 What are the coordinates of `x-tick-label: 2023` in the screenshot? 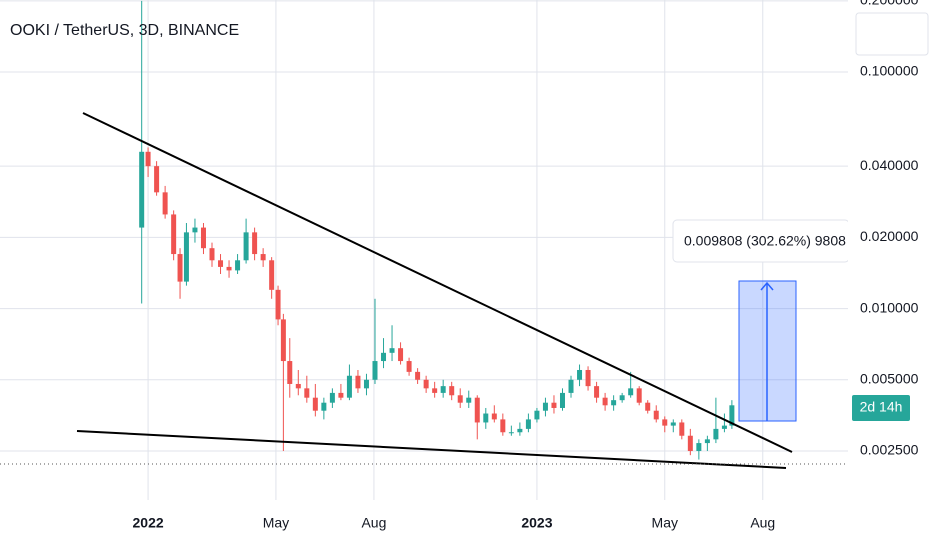 It's located at (536, 523).